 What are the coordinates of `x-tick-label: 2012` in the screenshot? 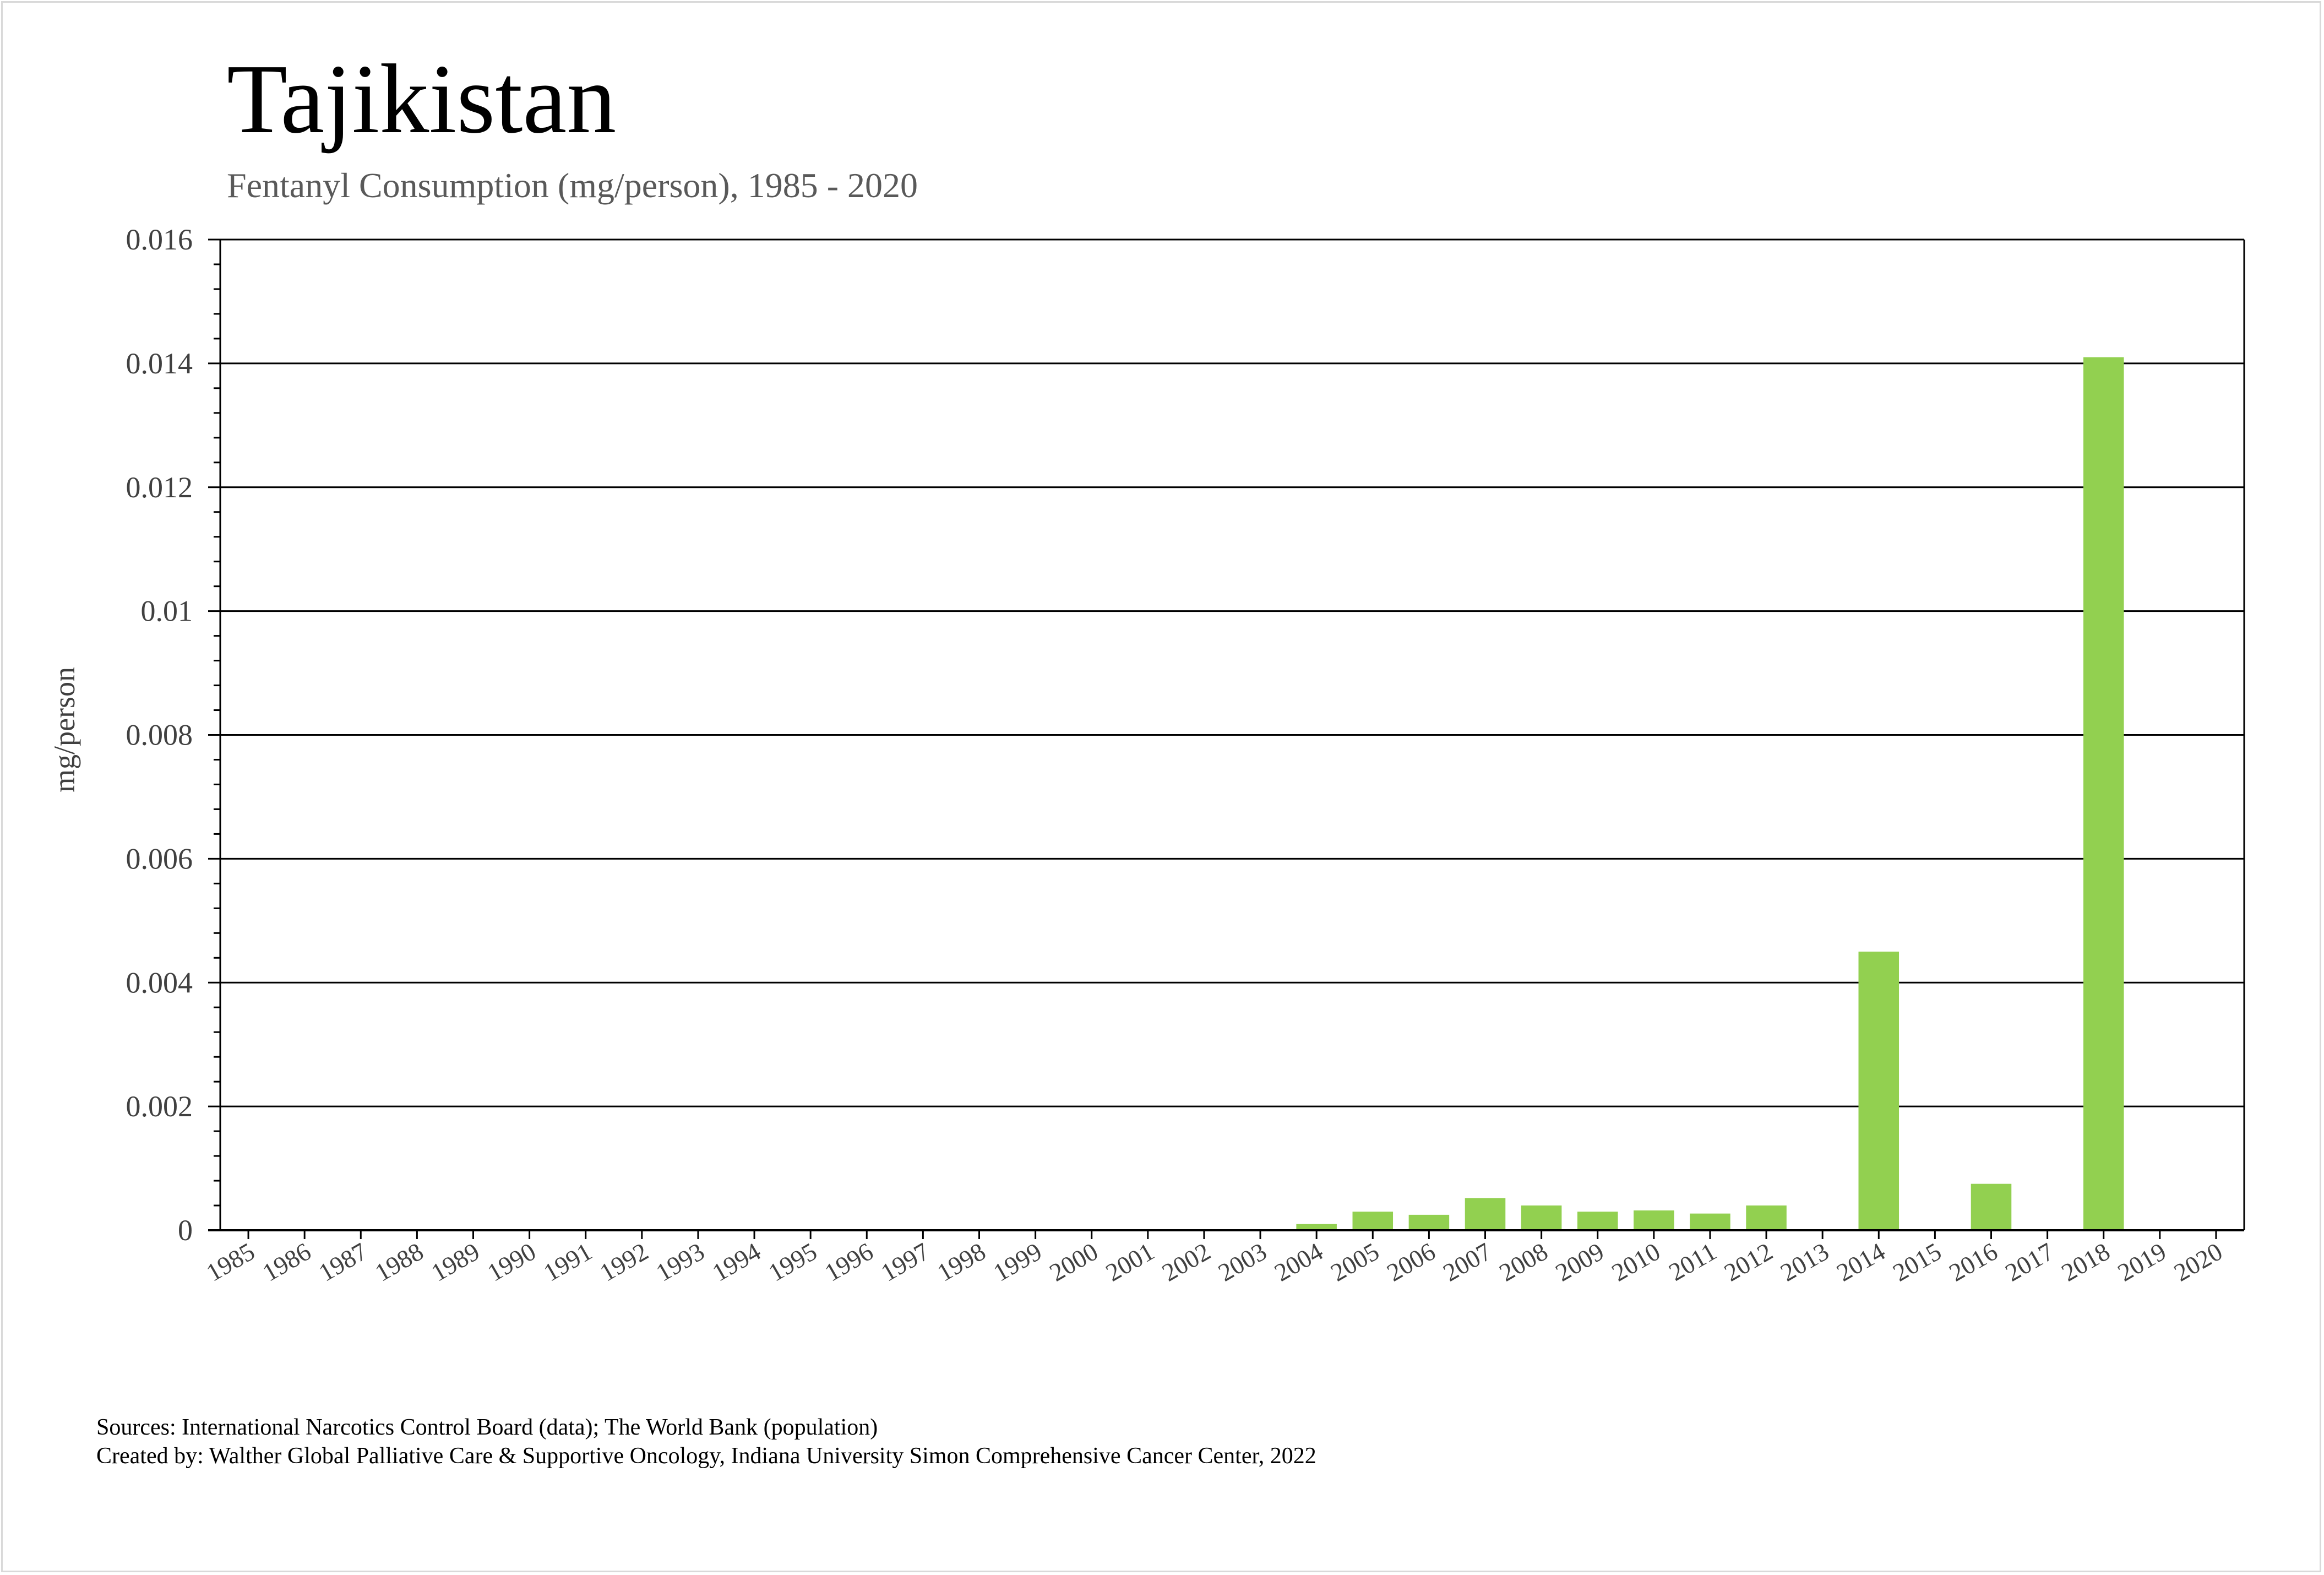 It's located at (1748, 1261).